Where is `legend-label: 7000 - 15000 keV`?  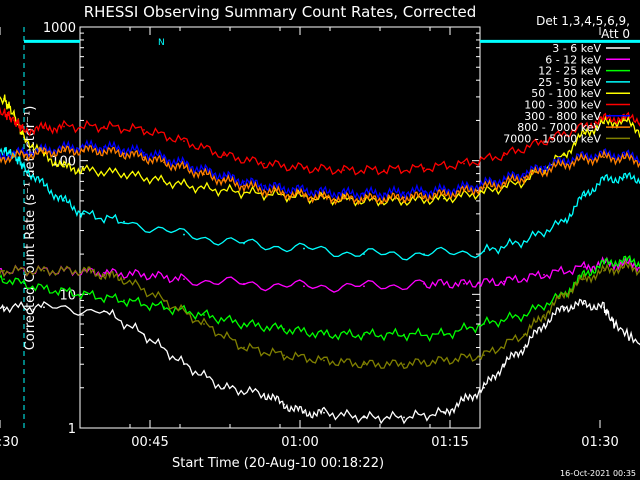 legend-label: 7000 - 15000 keV is located at coordinates (552, 138).